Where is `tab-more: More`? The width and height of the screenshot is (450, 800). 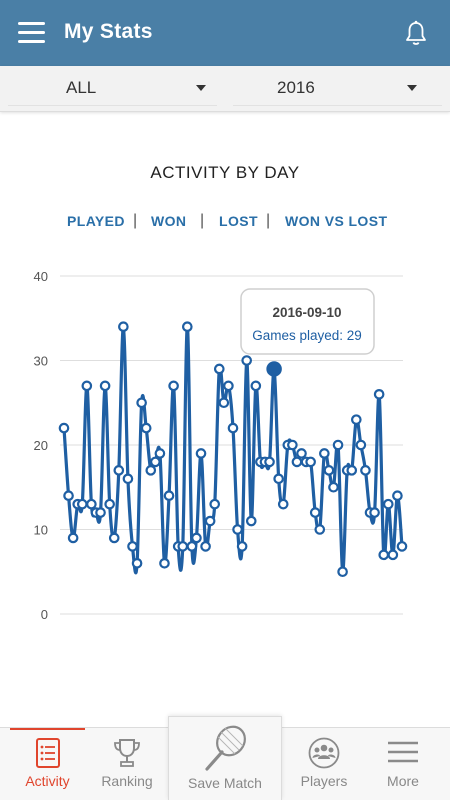 tab-more: More is located at coordinates (403, 764).